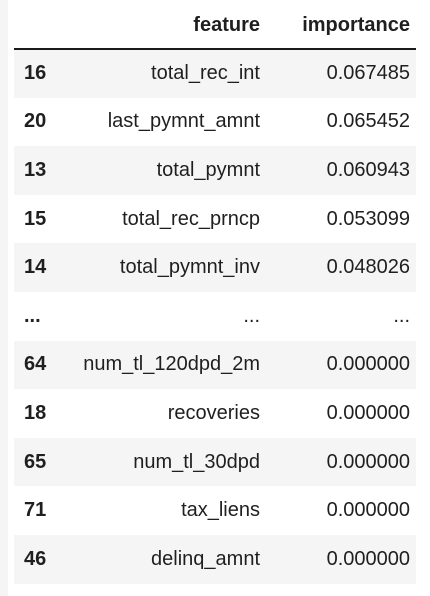 The image size is (430, 596). Describe the element at coordinates (191, 218) in the screenshot. I see `feature-cell: total_rec_prncp` at that location.